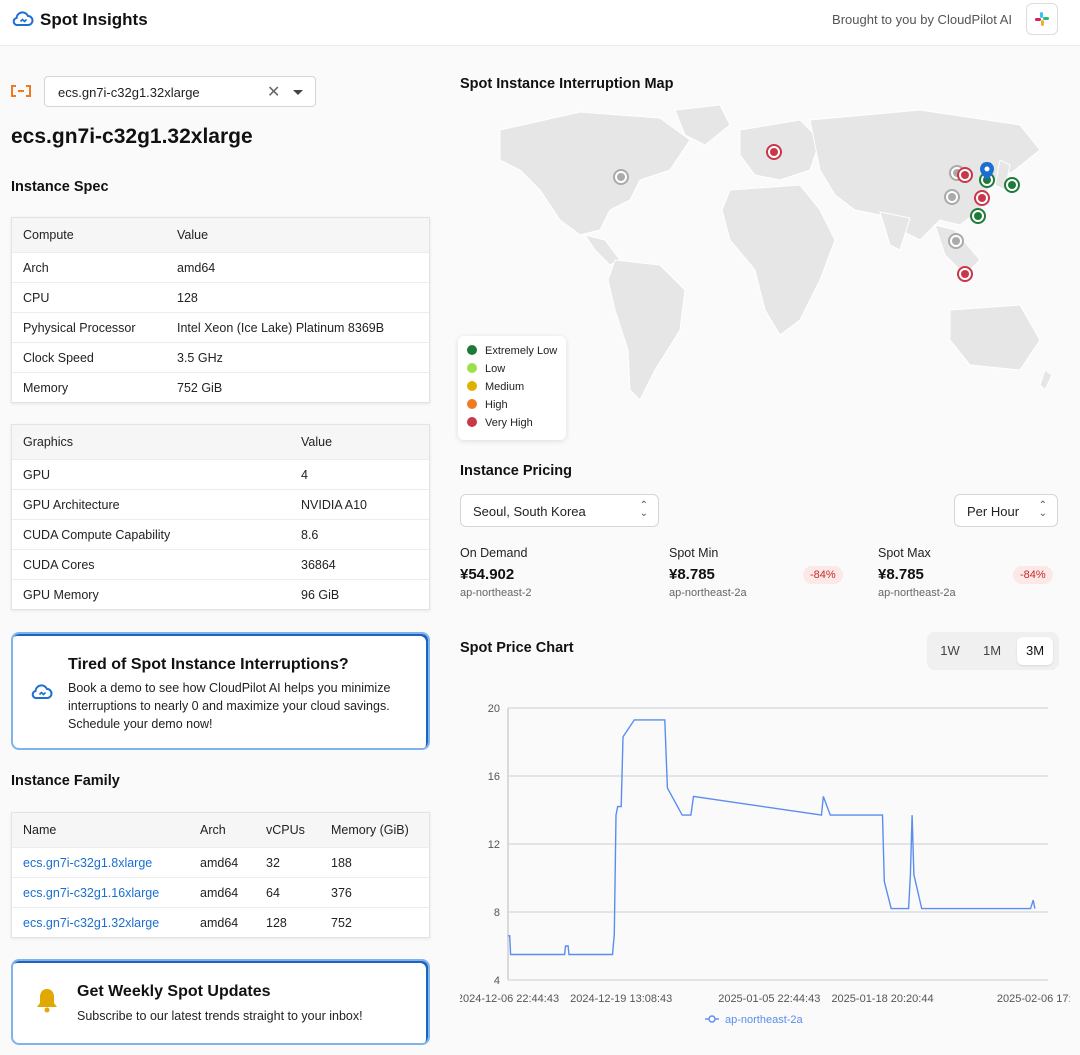  Describe the element at coordinates (91, 893) in the screenshot. I see `instance-link: ecs.gn7i-c32g1.16xlarge` at that location.